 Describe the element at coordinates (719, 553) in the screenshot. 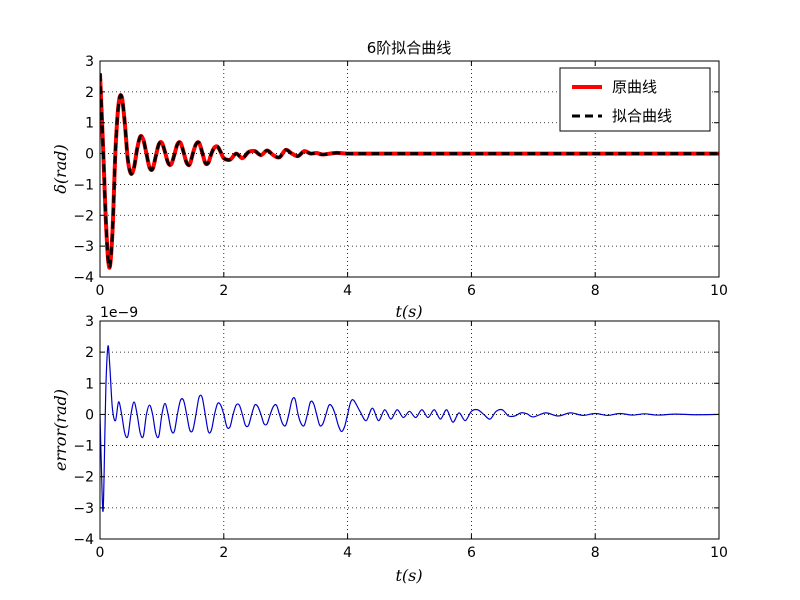

I see `bottom-x-tick-label: 10` at that location.